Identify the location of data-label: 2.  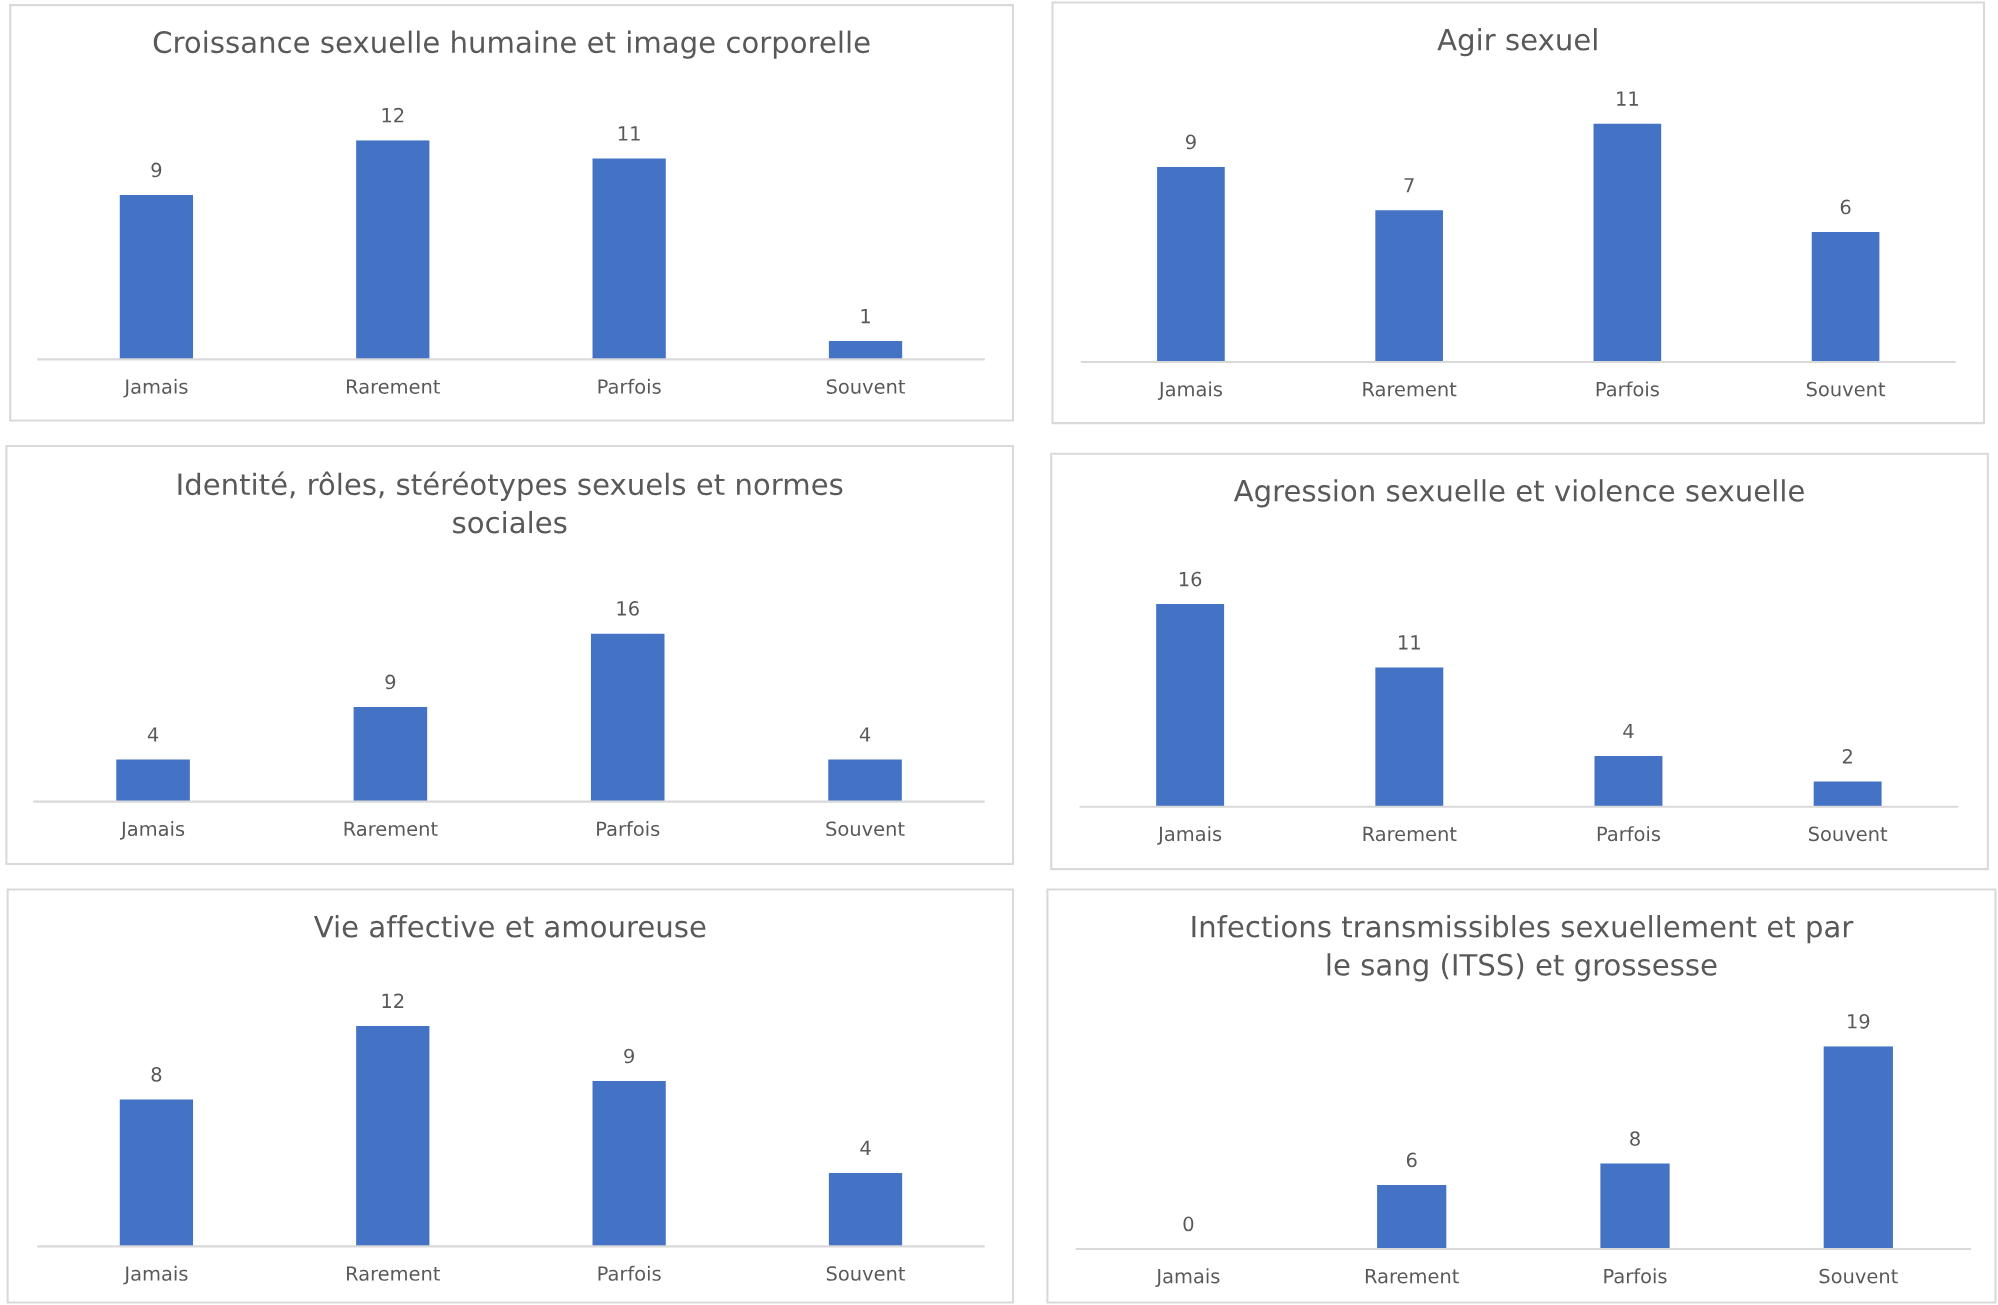
(1847, 756).